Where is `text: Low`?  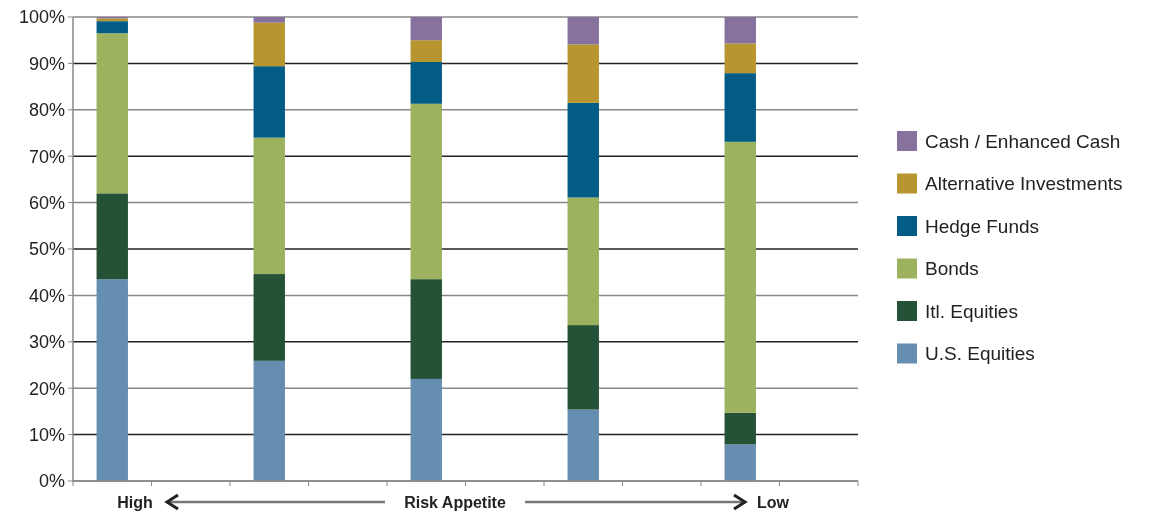 text: Low is located at coordinates (773, 502).